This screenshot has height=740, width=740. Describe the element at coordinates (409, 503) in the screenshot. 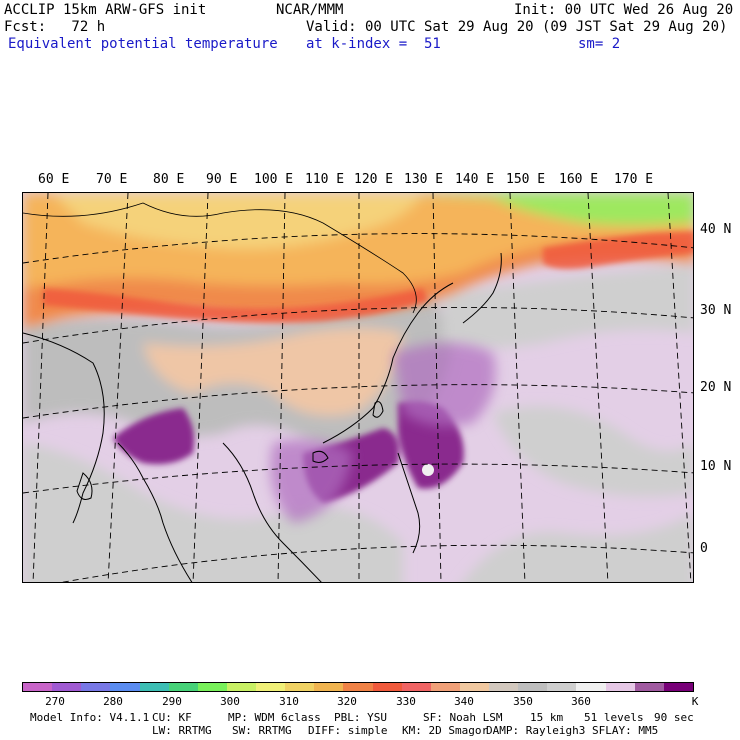

I see `philippines-coast` at that location.